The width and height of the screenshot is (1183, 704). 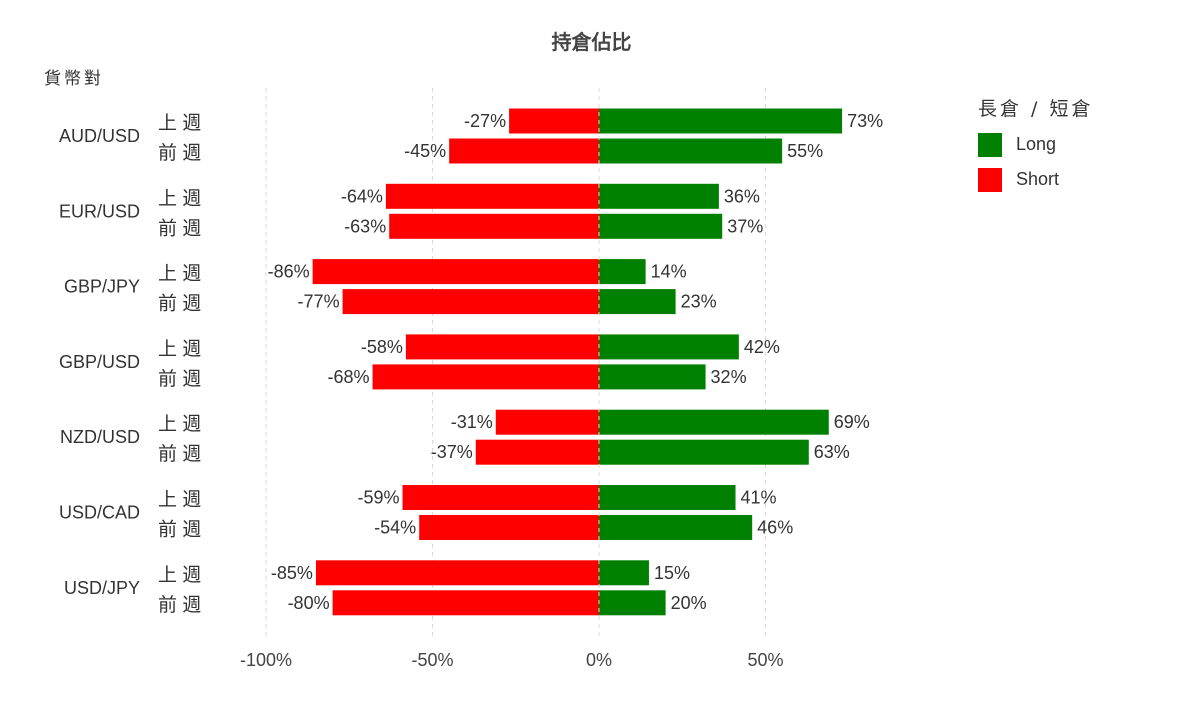 What do you see at coordinates (759, 498) in the screenshot?
I see `bar-label-long: 41%` at bounding box center [759, 498].